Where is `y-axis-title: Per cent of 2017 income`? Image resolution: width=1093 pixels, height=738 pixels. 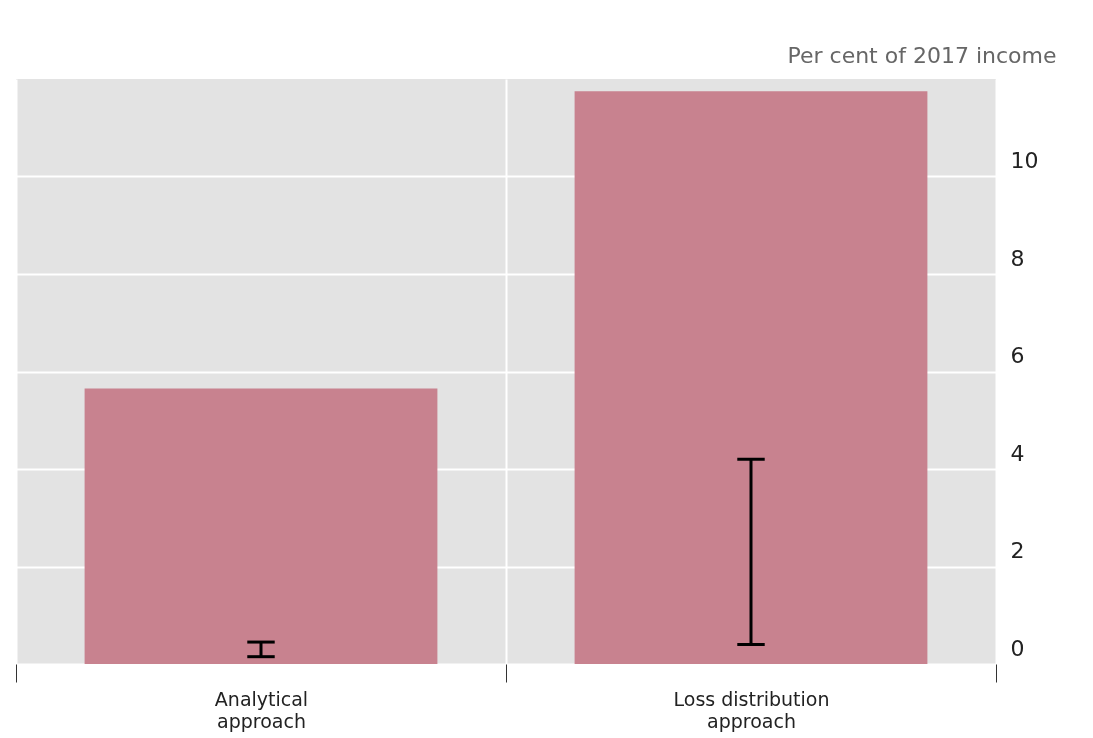
y-axis-title: Per cent of 2017 income is located at coordinates (922, 55).